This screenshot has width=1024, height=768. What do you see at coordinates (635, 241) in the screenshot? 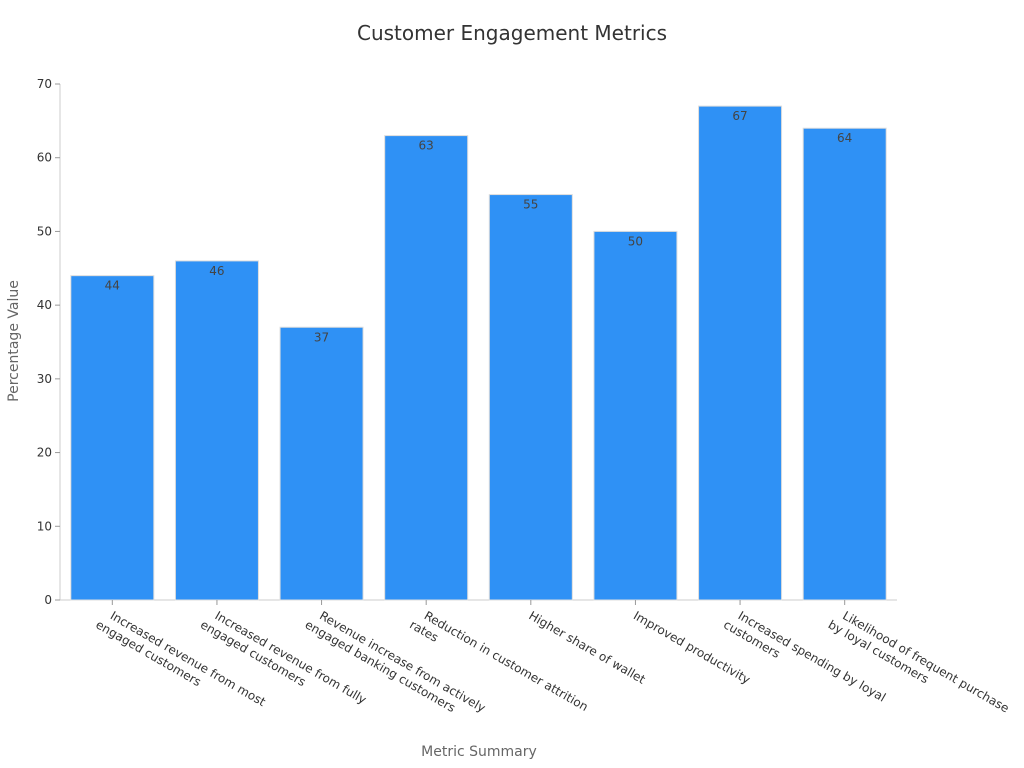
I see `data-label: 50` at bounding box center [635, 241].